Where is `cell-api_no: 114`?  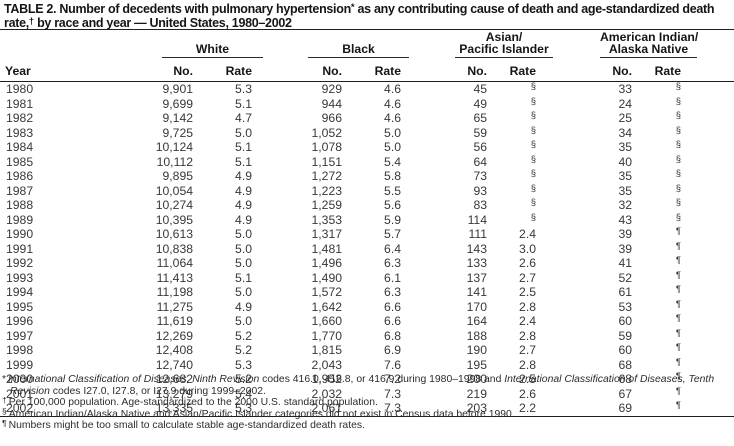 cell-api_no: 114 is located at coordinates (477, 219).